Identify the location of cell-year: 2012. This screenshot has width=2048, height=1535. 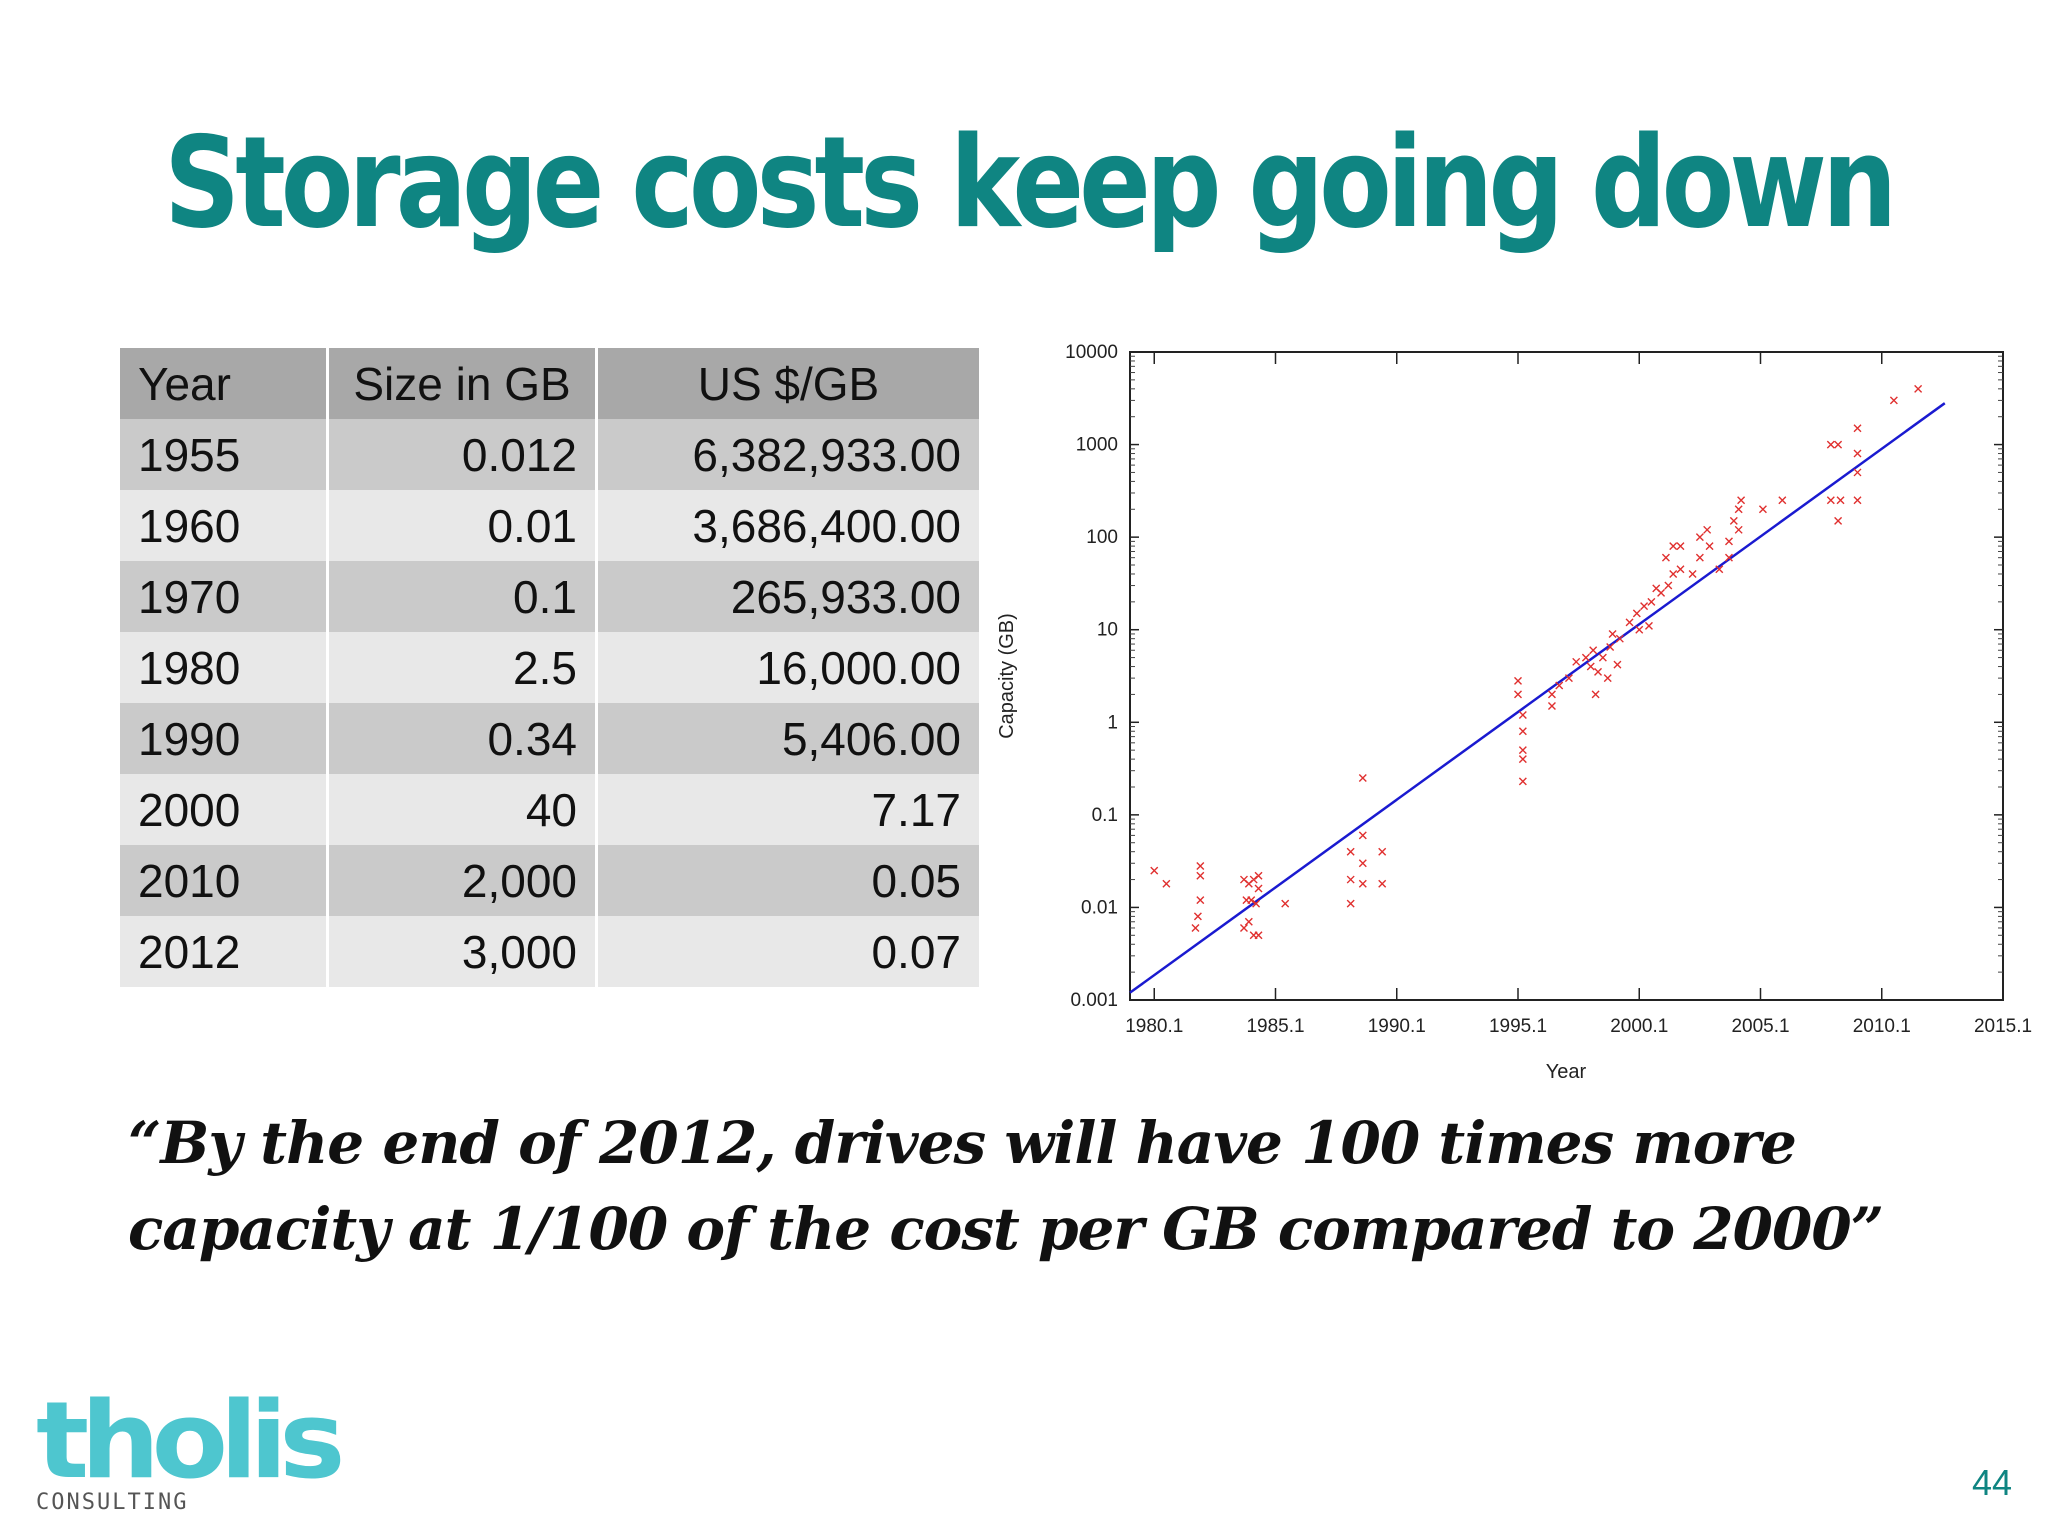
(224, 951).